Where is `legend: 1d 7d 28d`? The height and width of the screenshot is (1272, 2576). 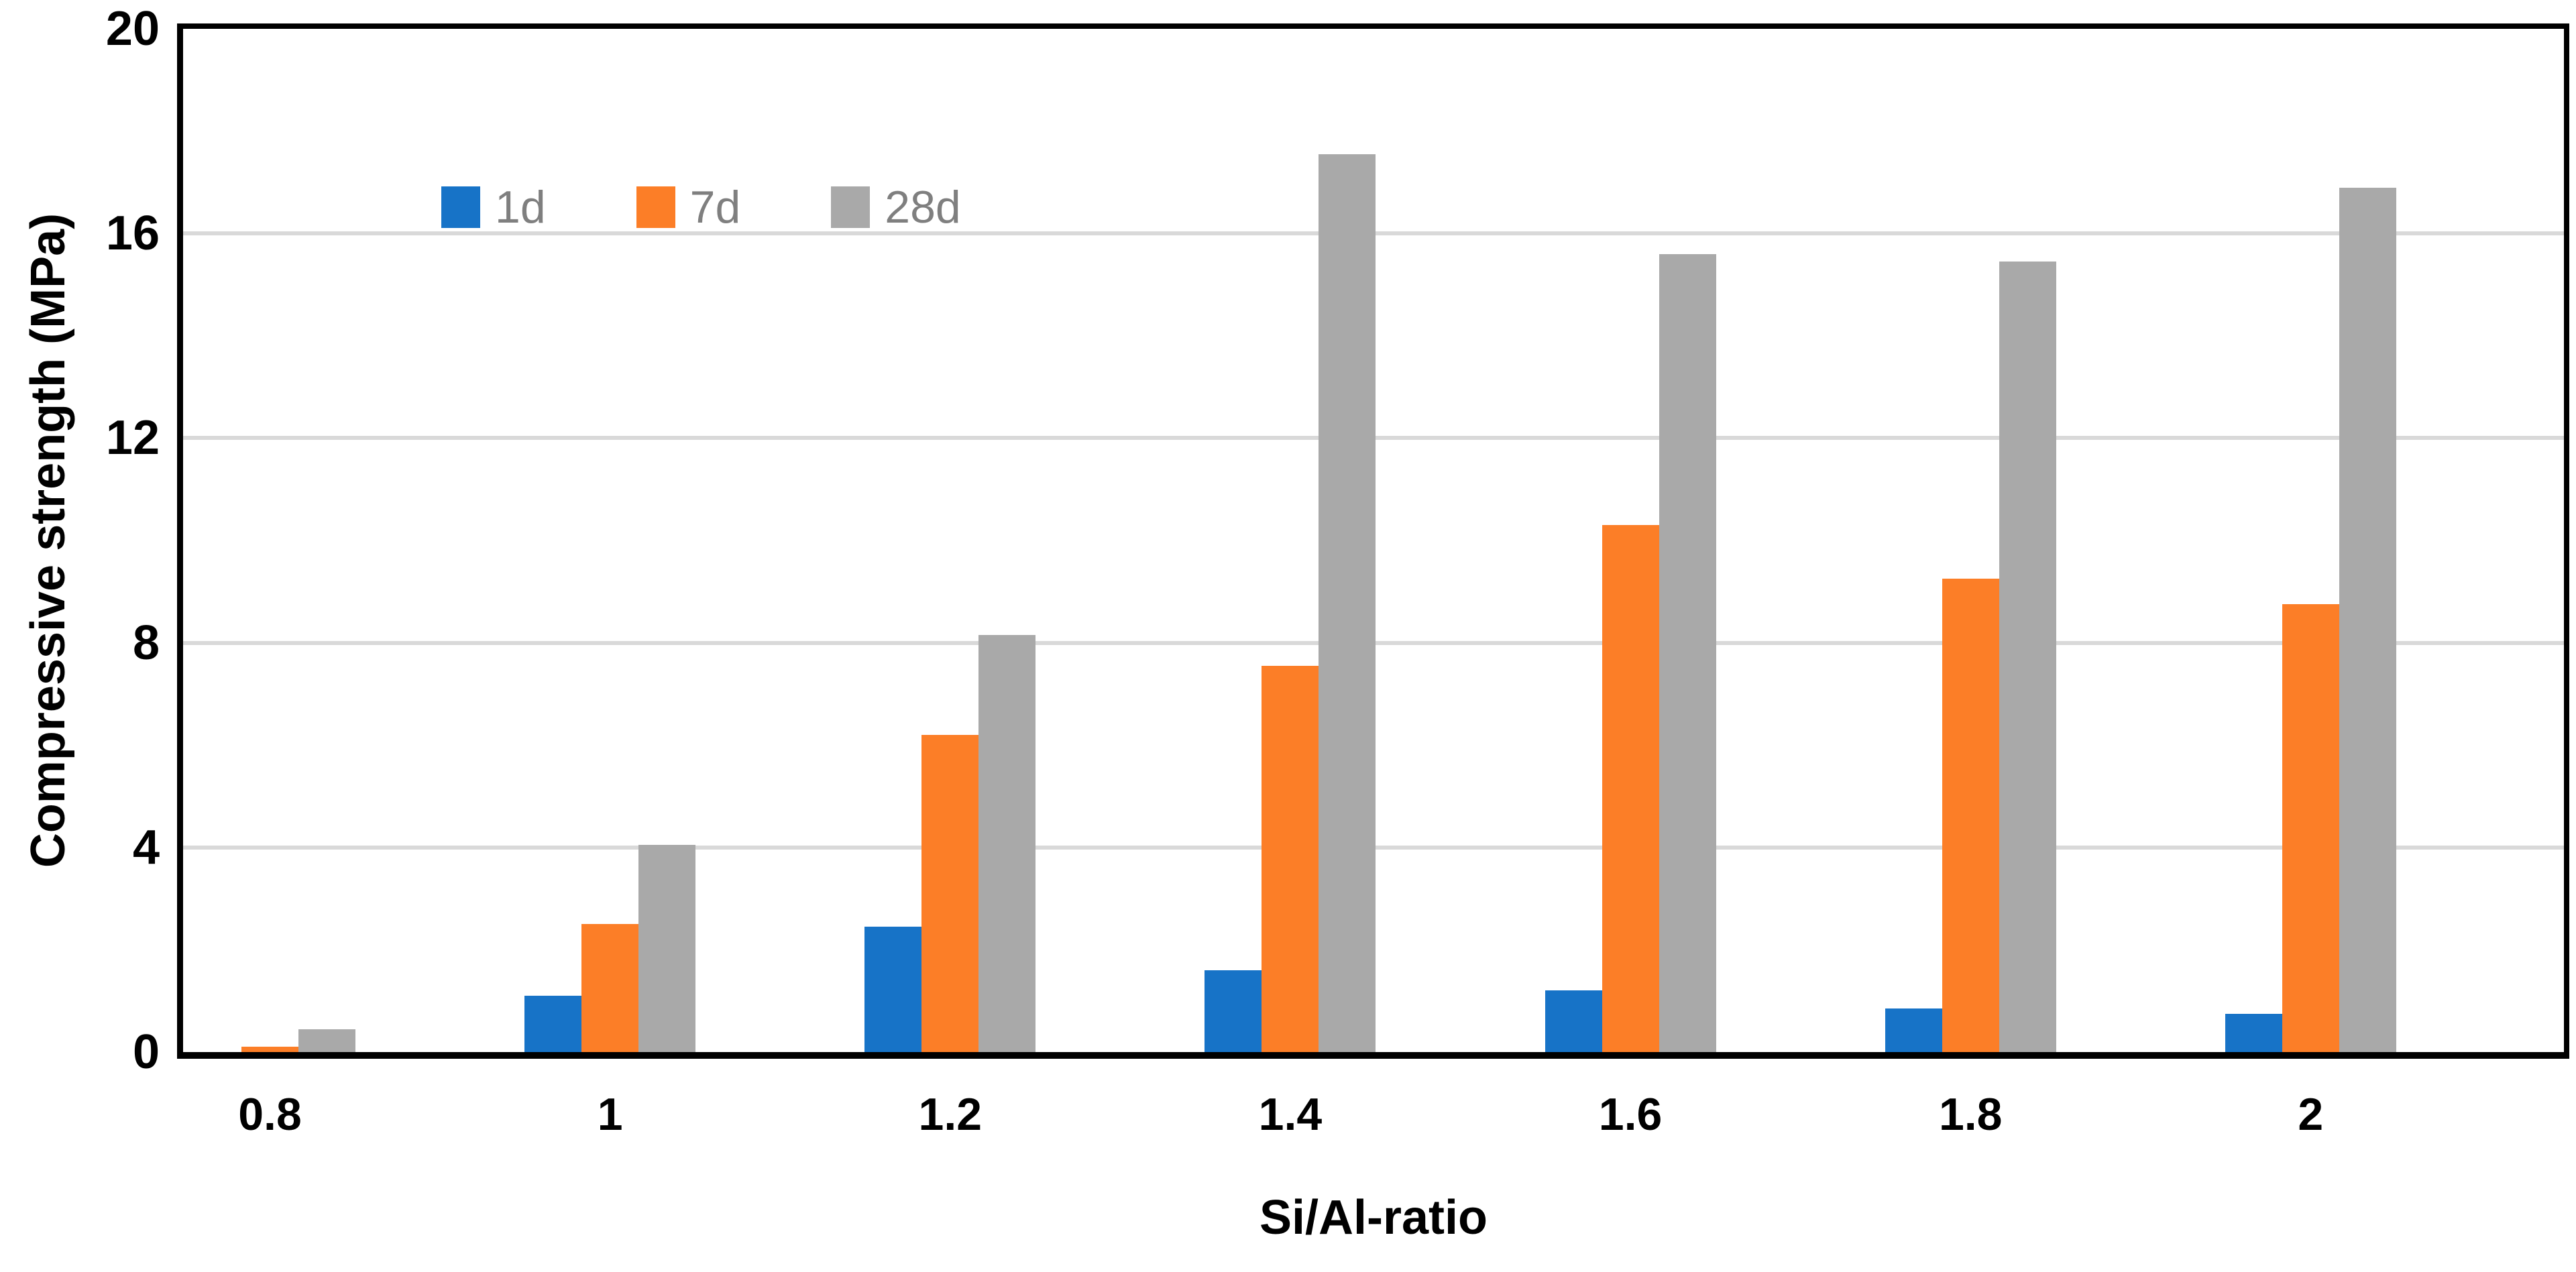
legend: 1d 7d 28d is located at coordinates (701, 207).